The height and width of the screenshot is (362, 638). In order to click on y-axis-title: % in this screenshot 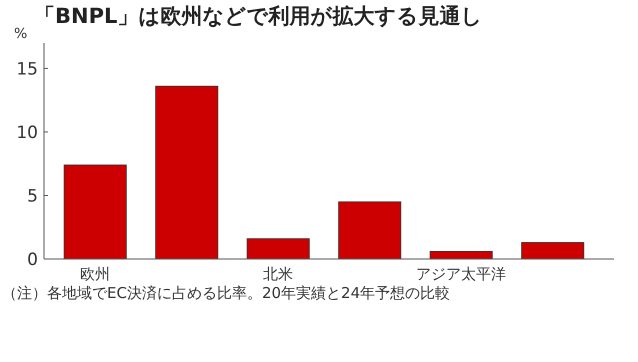, I will do `click(21, 34)`.